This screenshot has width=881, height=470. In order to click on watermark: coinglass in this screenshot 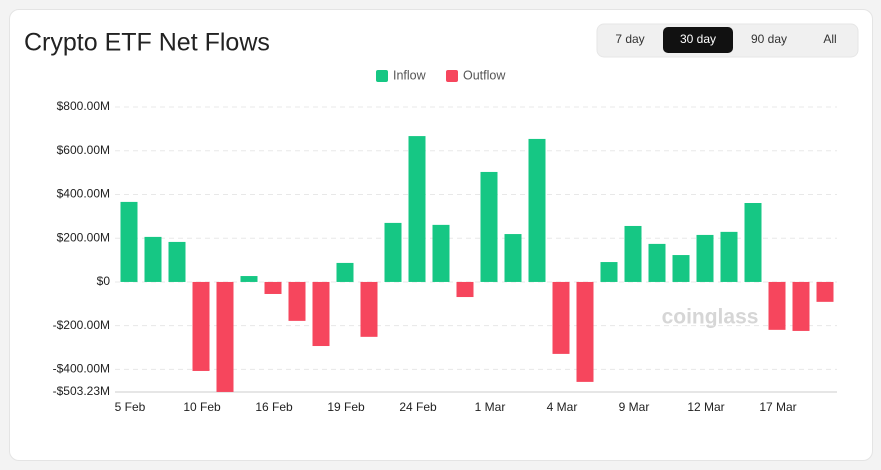, I will do `click(710, 317)`.